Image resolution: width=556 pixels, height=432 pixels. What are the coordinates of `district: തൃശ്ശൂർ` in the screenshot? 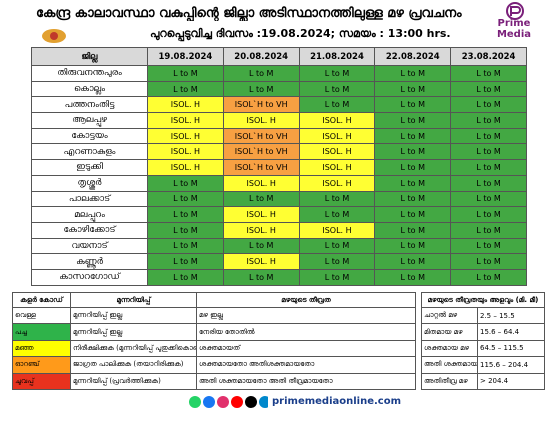 It's located at (89, 183).